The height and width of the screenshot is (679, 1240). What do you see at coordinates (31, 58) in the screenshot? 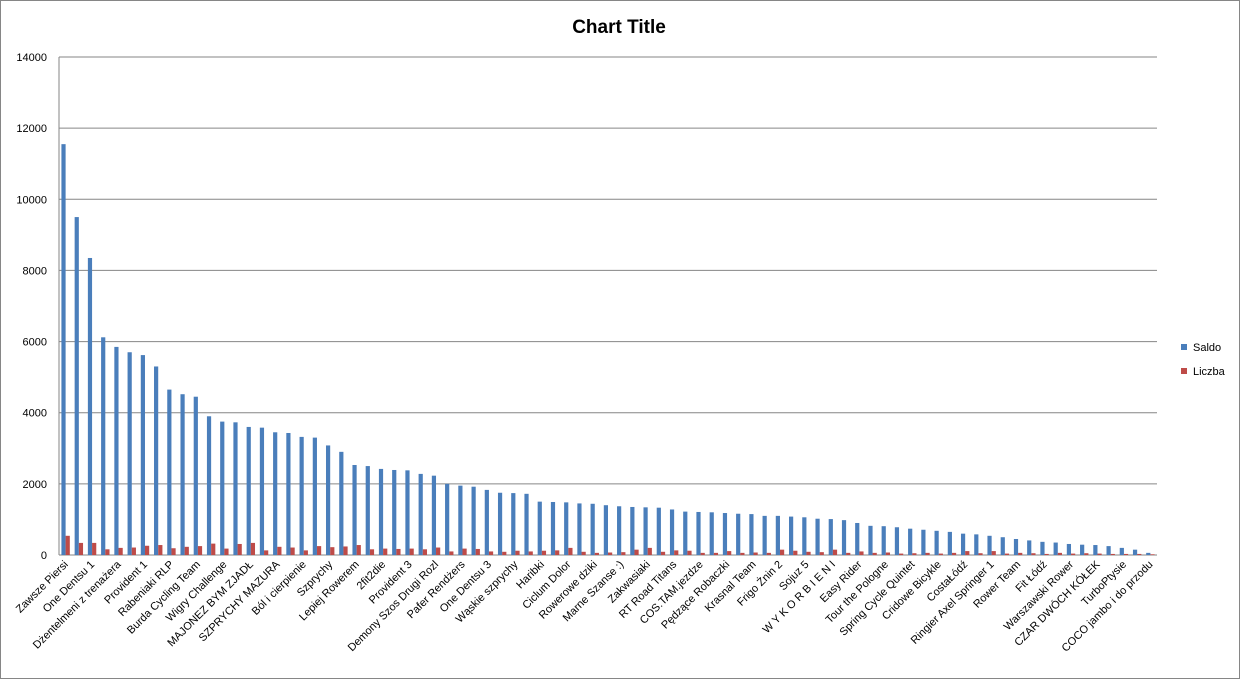
I see `y-tick-label: 14000` at bounding box center [31, 58].